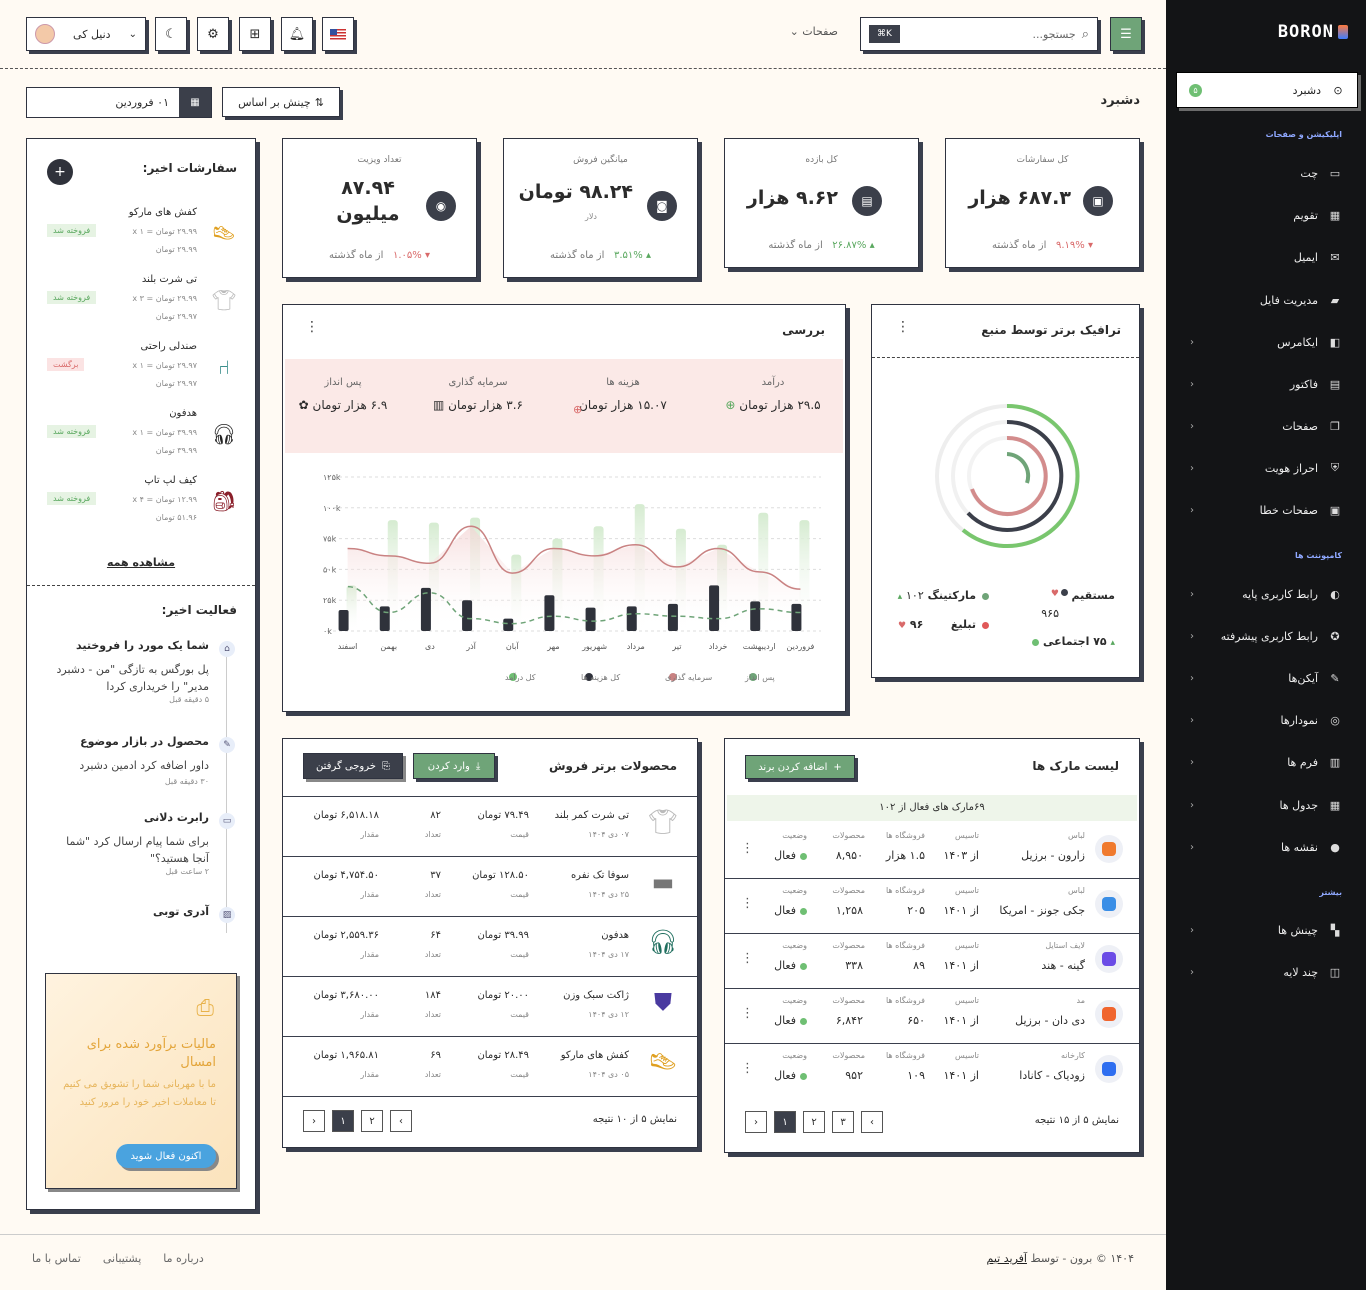  What do you see at coordinates (1266, 678) in the screenshot?
I see `sidebar-item: ✎ آیکن‌ها ‹` at bounding box center [1266, 678].